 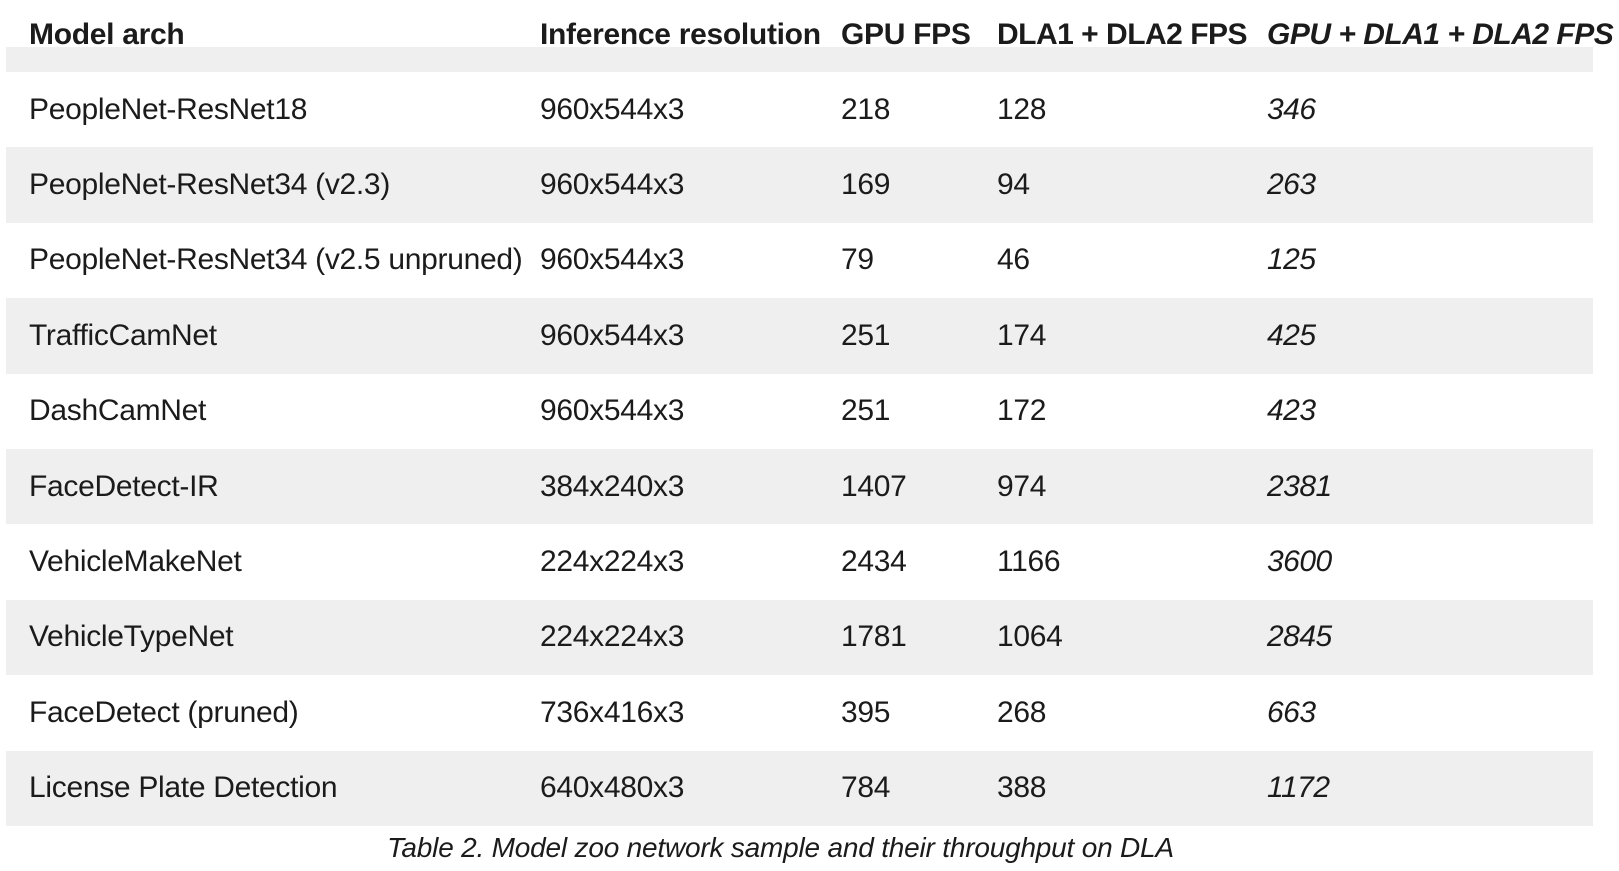 I want to click on gpu-dla1-dla2-fps-cell: 2381, so click(x=1299, y=486).